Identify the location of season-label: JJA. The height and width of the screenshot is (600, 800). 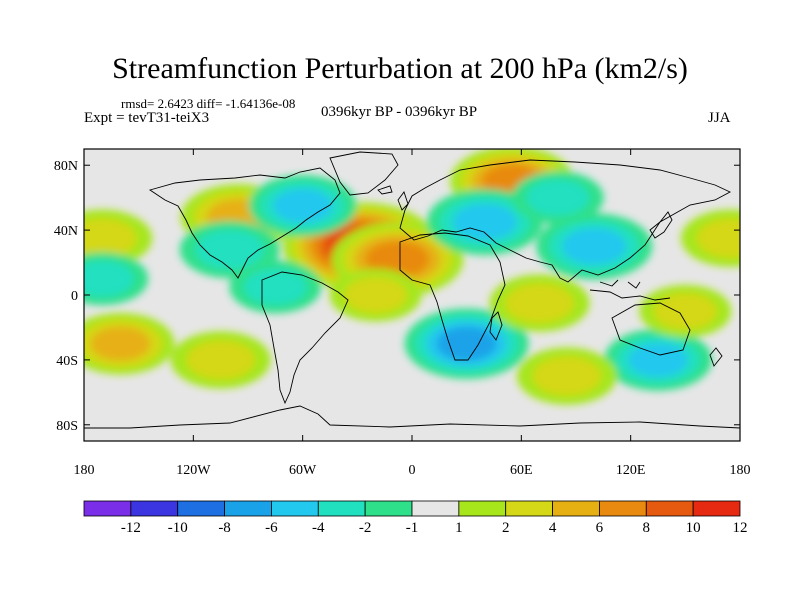
(719, 118).